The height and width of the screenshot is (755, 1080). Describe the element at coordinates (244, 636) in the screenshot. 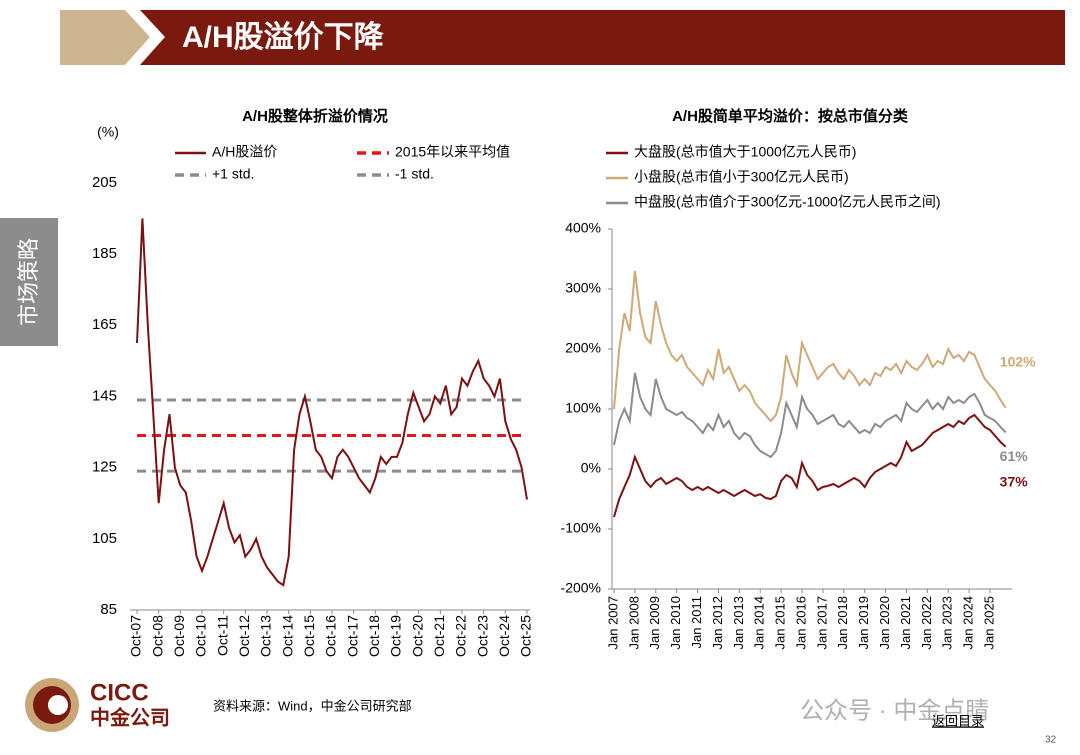

I see `x-tick-label: Oct-12` at that location.